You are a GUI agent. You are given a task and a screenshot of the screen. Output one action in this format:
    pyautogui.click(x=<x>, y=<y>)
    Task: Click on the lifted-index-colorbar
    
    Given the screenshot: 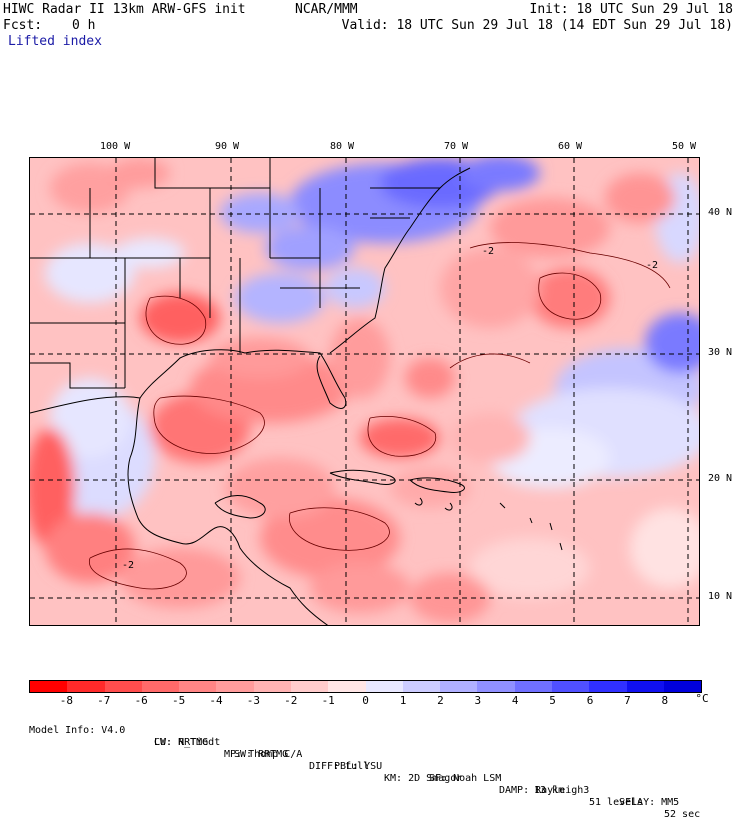 What is the action you would take?
    pyautogui.click(x=366, y=686)
    